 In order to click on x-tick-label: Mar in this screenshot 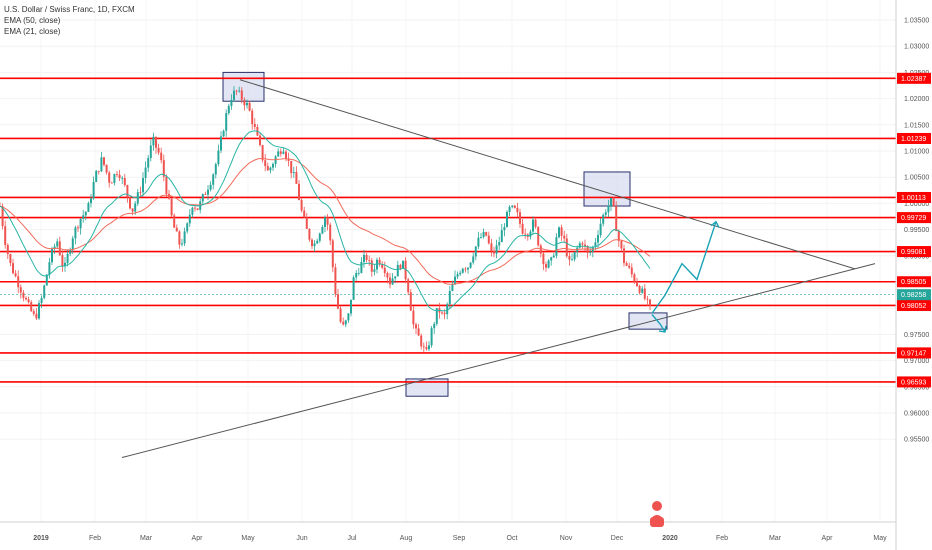, I will do `click(146, 538)`.